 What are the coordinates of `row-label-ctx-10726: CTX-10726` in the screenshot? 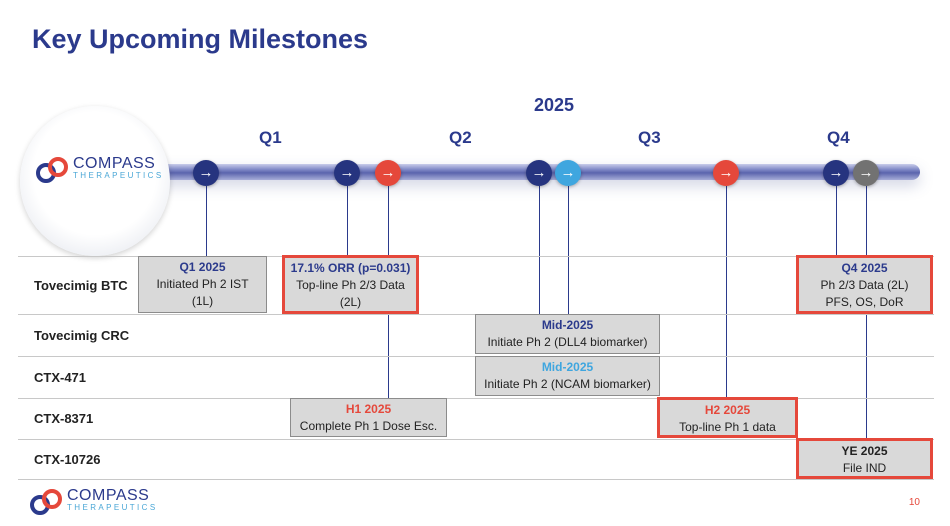 It's located at (67, 459).